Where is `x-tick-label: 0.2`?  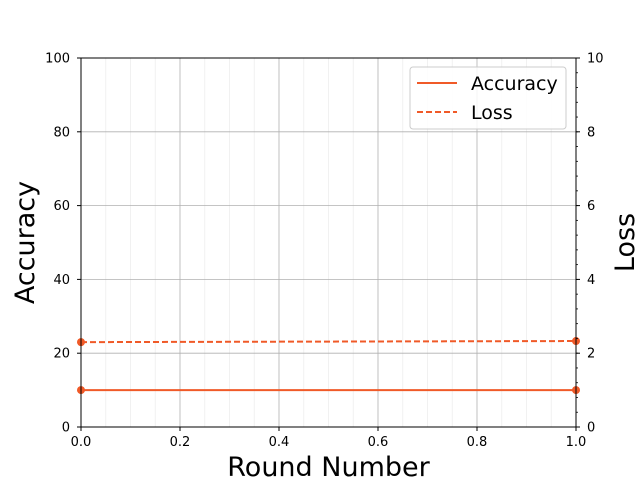
x-tick-label: 0.2 is located at coordinates (180, 442).